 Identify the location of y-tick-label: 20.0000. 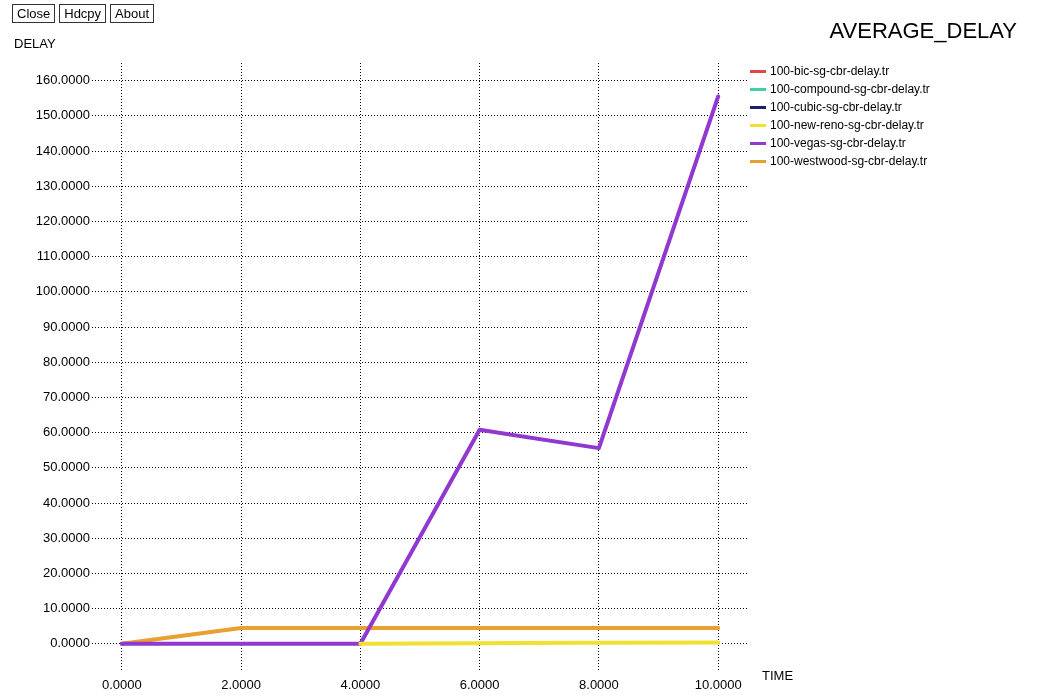
(66, 573).